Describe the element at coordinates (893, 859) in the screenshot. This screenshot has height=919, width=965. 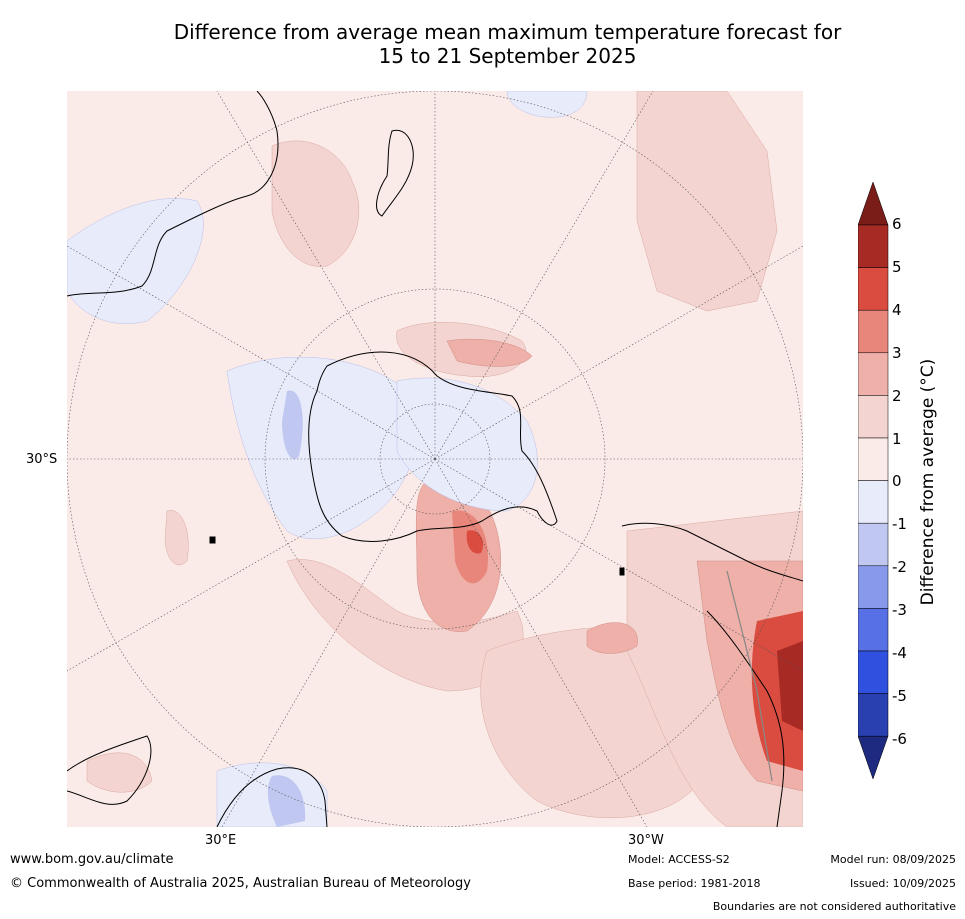
I see `model-run-text: Model run: 08/09/2025` at that location.